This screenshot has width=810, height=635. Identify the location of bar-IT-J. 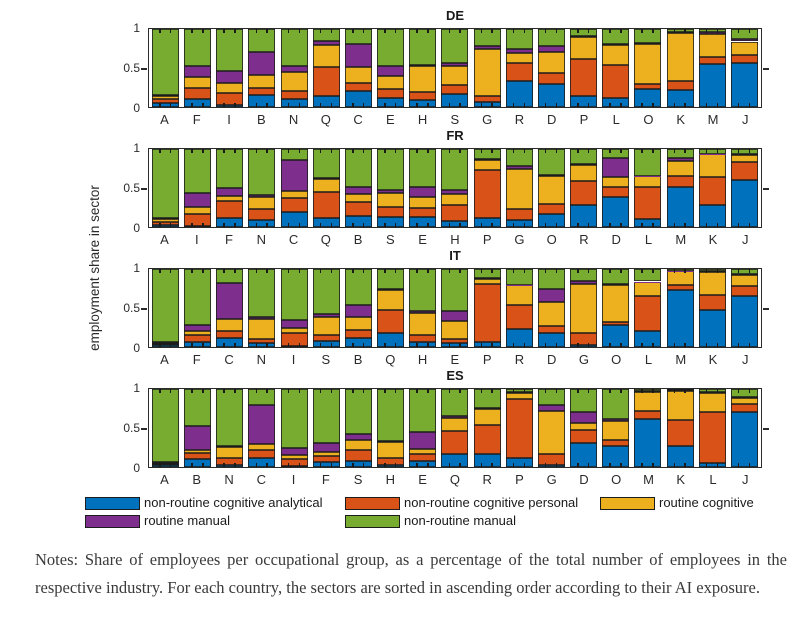
(744, 308).